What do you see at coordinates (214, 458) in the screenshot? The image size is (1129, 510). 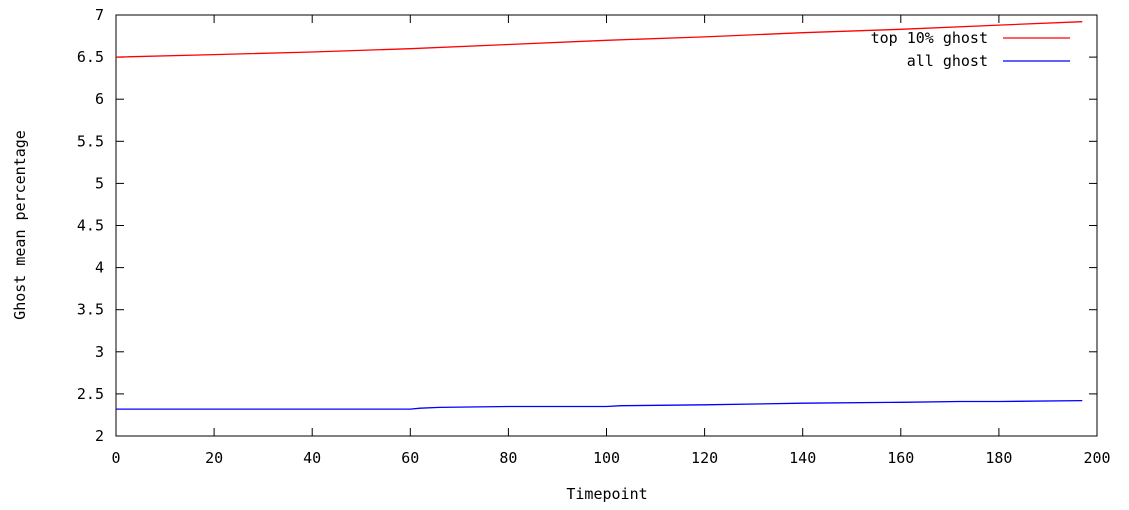 I see `x-tick-label: 20` at bounding box center [214, 458].